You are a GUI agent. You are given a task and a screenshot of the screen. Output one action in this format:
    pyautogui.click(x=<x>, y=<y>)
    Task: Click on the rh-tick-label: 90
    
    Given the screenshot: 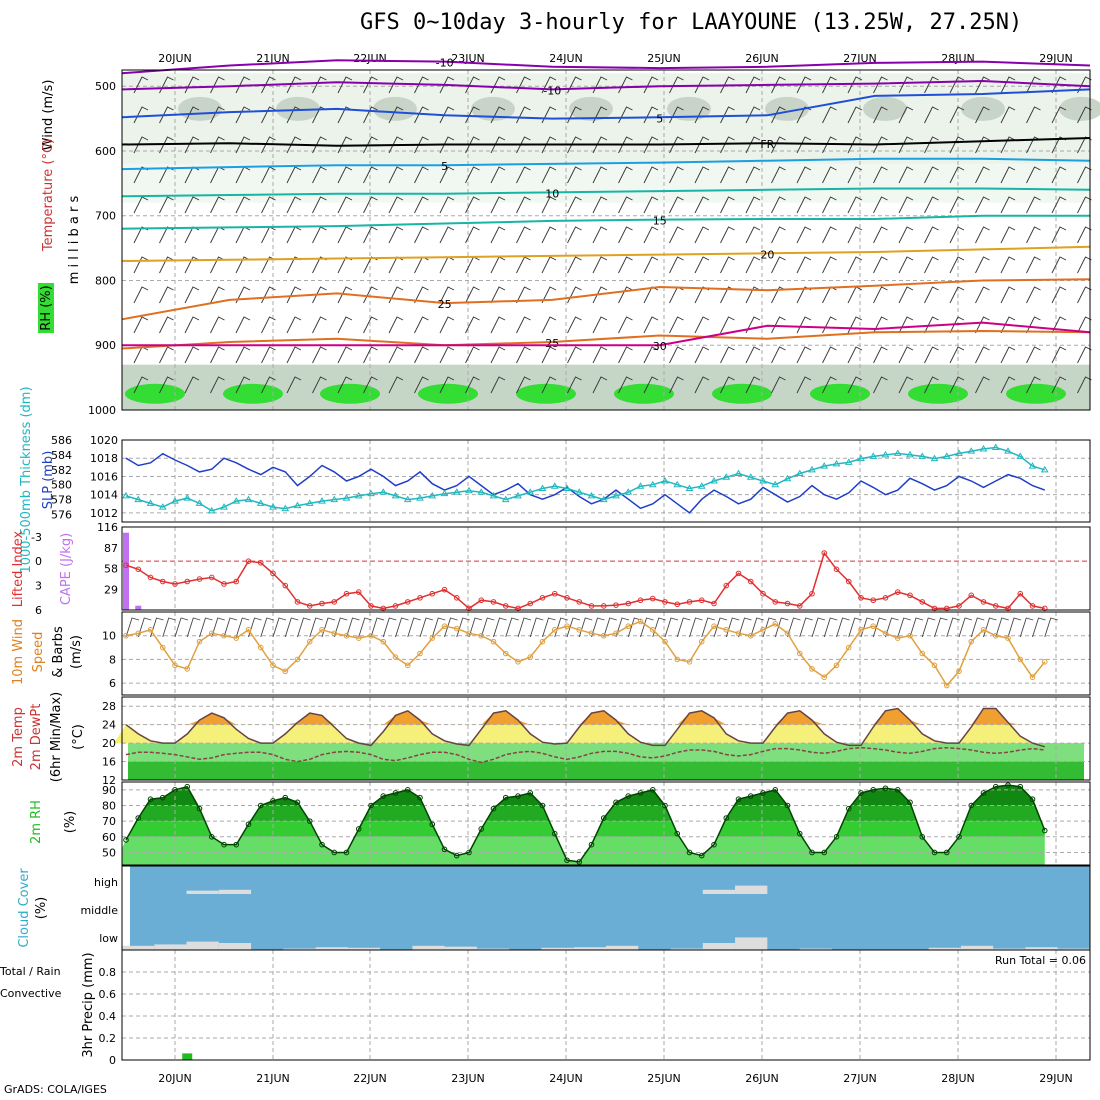 What is the action you would take?
    pyautogui.click(x=109, y=790)
    